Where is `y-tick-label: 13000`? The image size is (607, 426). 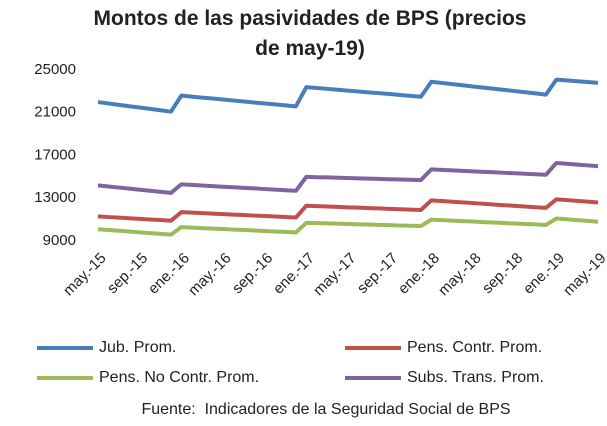 y-tick-label: 13000 is located at coordinates (55, 197).